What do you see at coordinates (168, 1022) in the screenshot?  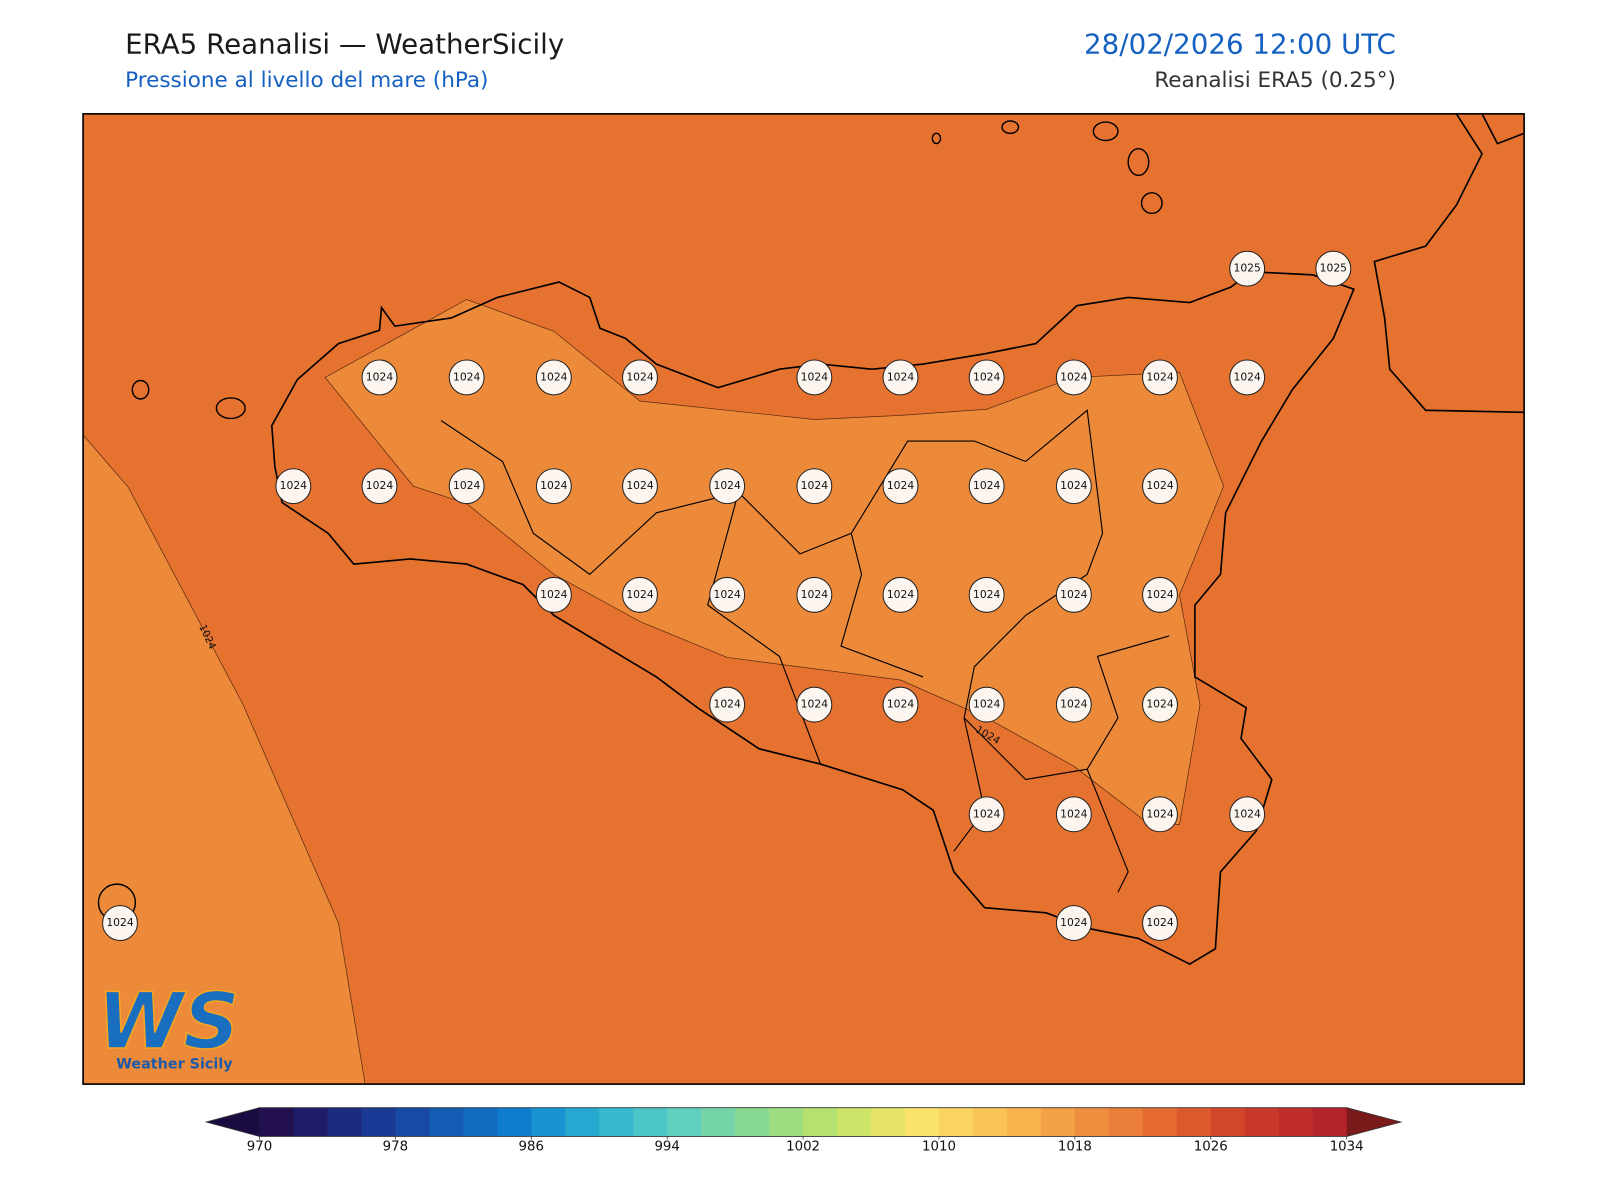 I see `logo-mark: WS` at bounding box center [168, 1022].